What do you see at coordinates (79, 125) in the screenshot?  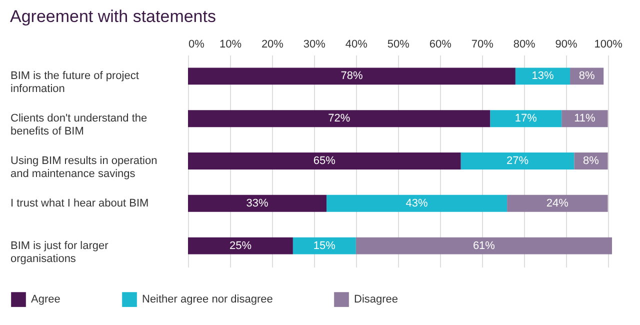 I see `y-tick-label: Clients don't understand the benefits of BIM` at bounding box center [79, 125].